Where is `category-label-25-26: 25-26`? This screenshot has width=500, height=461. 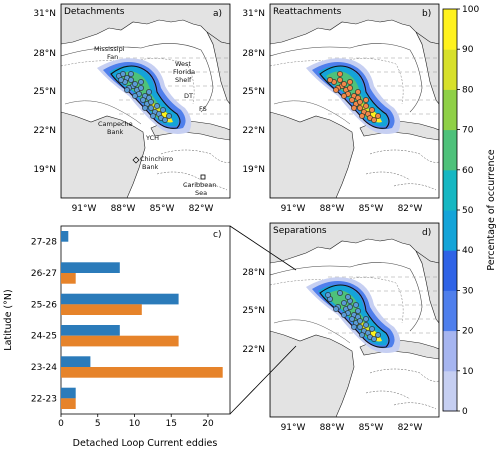 category-label-25-26: 25-26 is located at coordinates (44, 305).